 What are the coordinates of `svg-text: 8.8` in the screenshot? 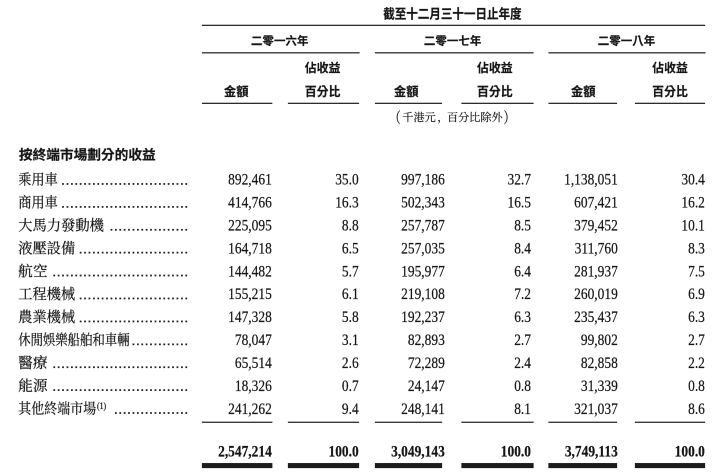 It's located at (350, 226).